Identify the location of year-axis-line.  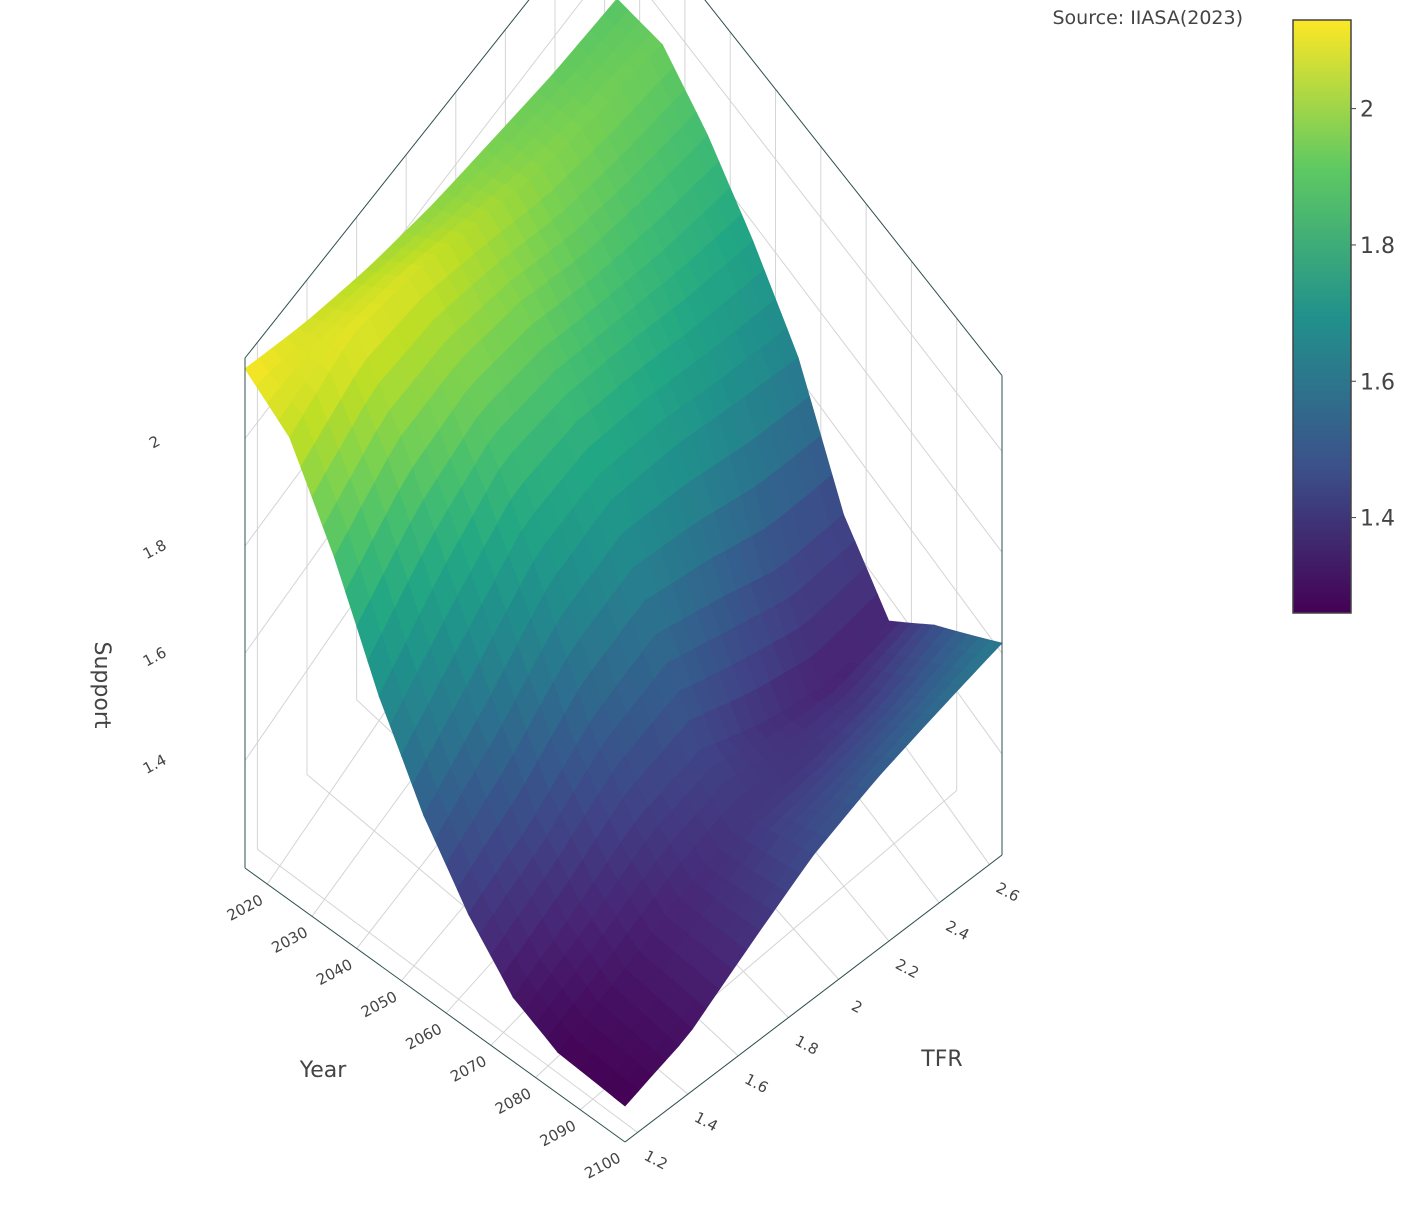
(435, 1005).